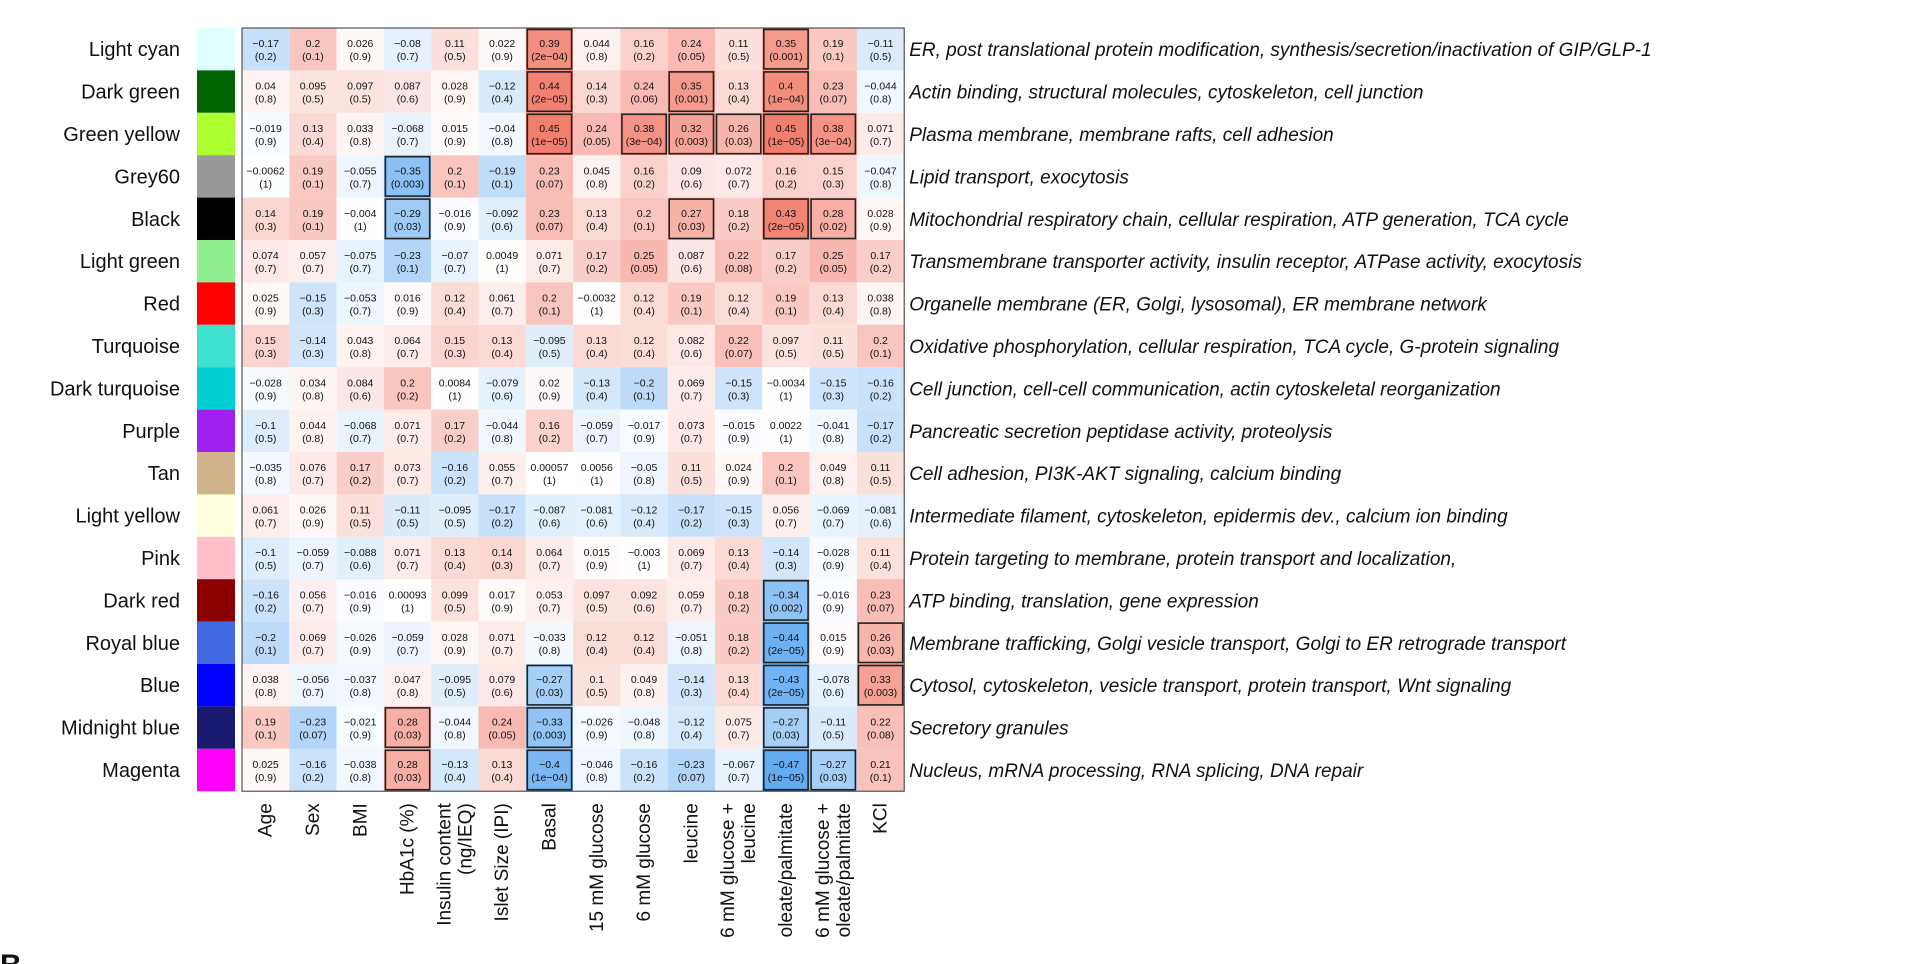  I want to click on cell-pvalue: (1), so click(265, 184).